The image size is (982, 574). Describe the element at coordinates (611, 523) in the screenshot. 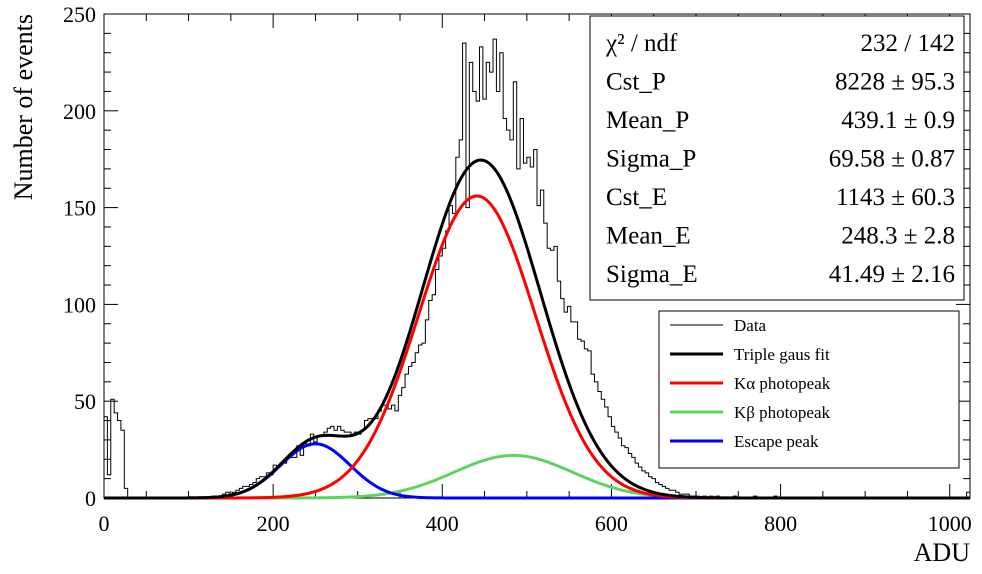

I see `x-tick-label: 600` at that location.